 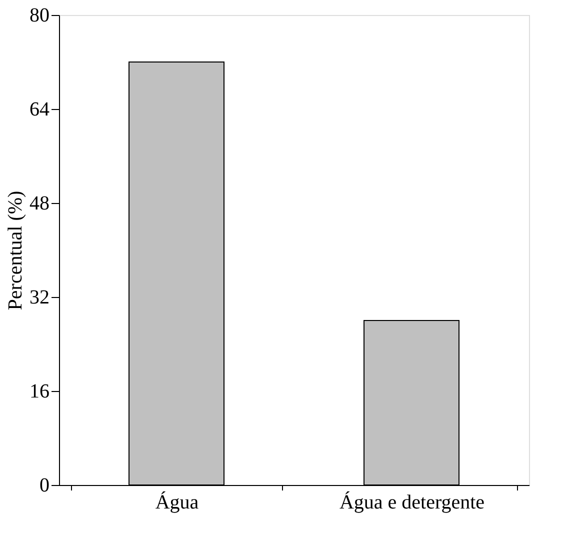 What do you see at coordinates (40, 109) in the screenshot?
I see `y-tick-label: 64` at bounding box center [40, 109].